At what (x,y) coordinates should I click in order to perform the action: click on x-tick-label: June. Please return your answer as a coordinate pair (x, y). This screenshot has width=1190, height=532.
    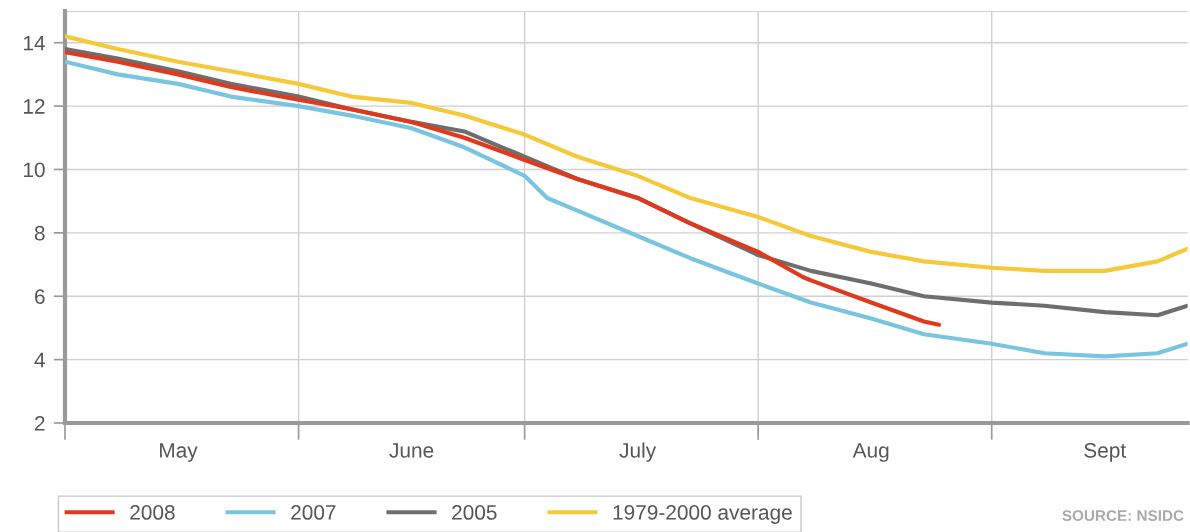
    Looking at the image, I should click on (411, 450).